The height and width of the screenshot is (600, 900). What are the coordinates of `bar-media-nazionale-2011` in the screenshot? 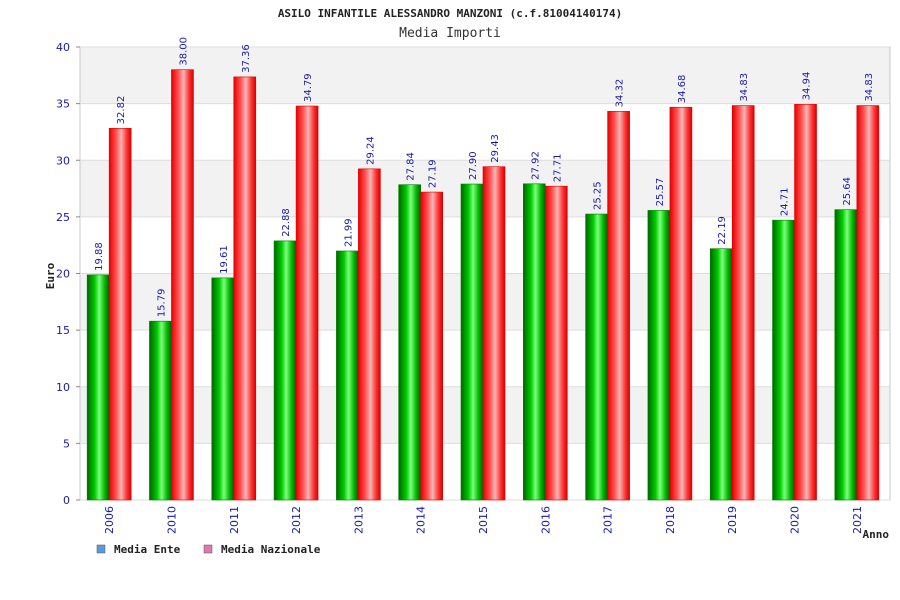 It's located at (245, 288).